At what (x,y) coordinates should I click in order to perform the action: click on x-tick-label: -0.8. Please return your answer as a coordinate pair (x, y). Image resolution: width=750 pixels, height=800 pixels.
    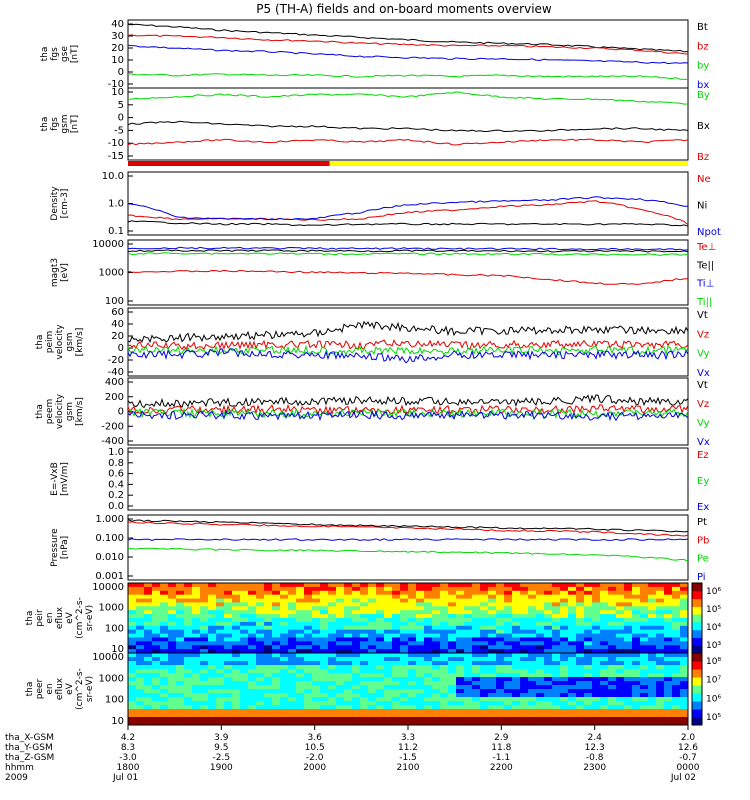
    Looking at the image, I should click on (595, 758).